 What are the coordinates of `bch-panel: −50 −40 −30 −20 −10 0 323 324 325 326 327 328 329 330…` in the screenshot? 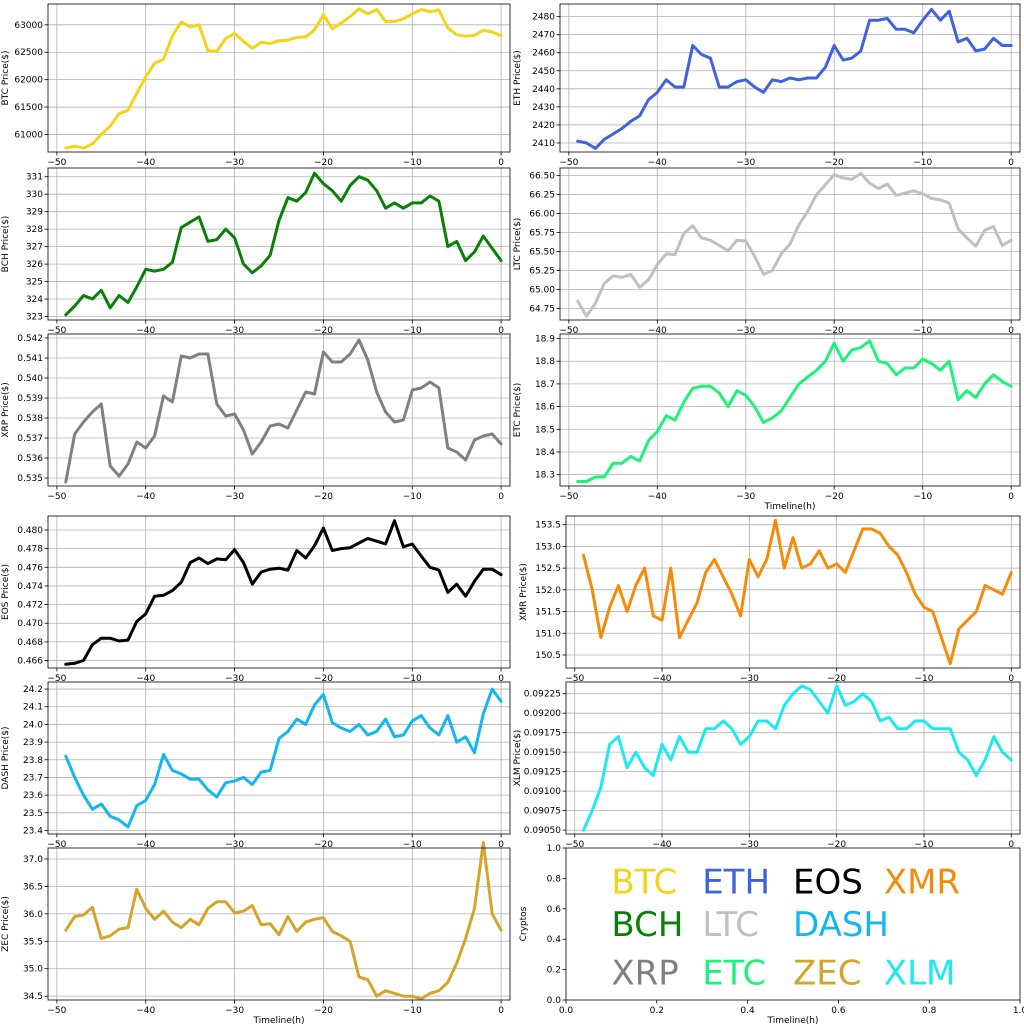 It's located at (256, 251).